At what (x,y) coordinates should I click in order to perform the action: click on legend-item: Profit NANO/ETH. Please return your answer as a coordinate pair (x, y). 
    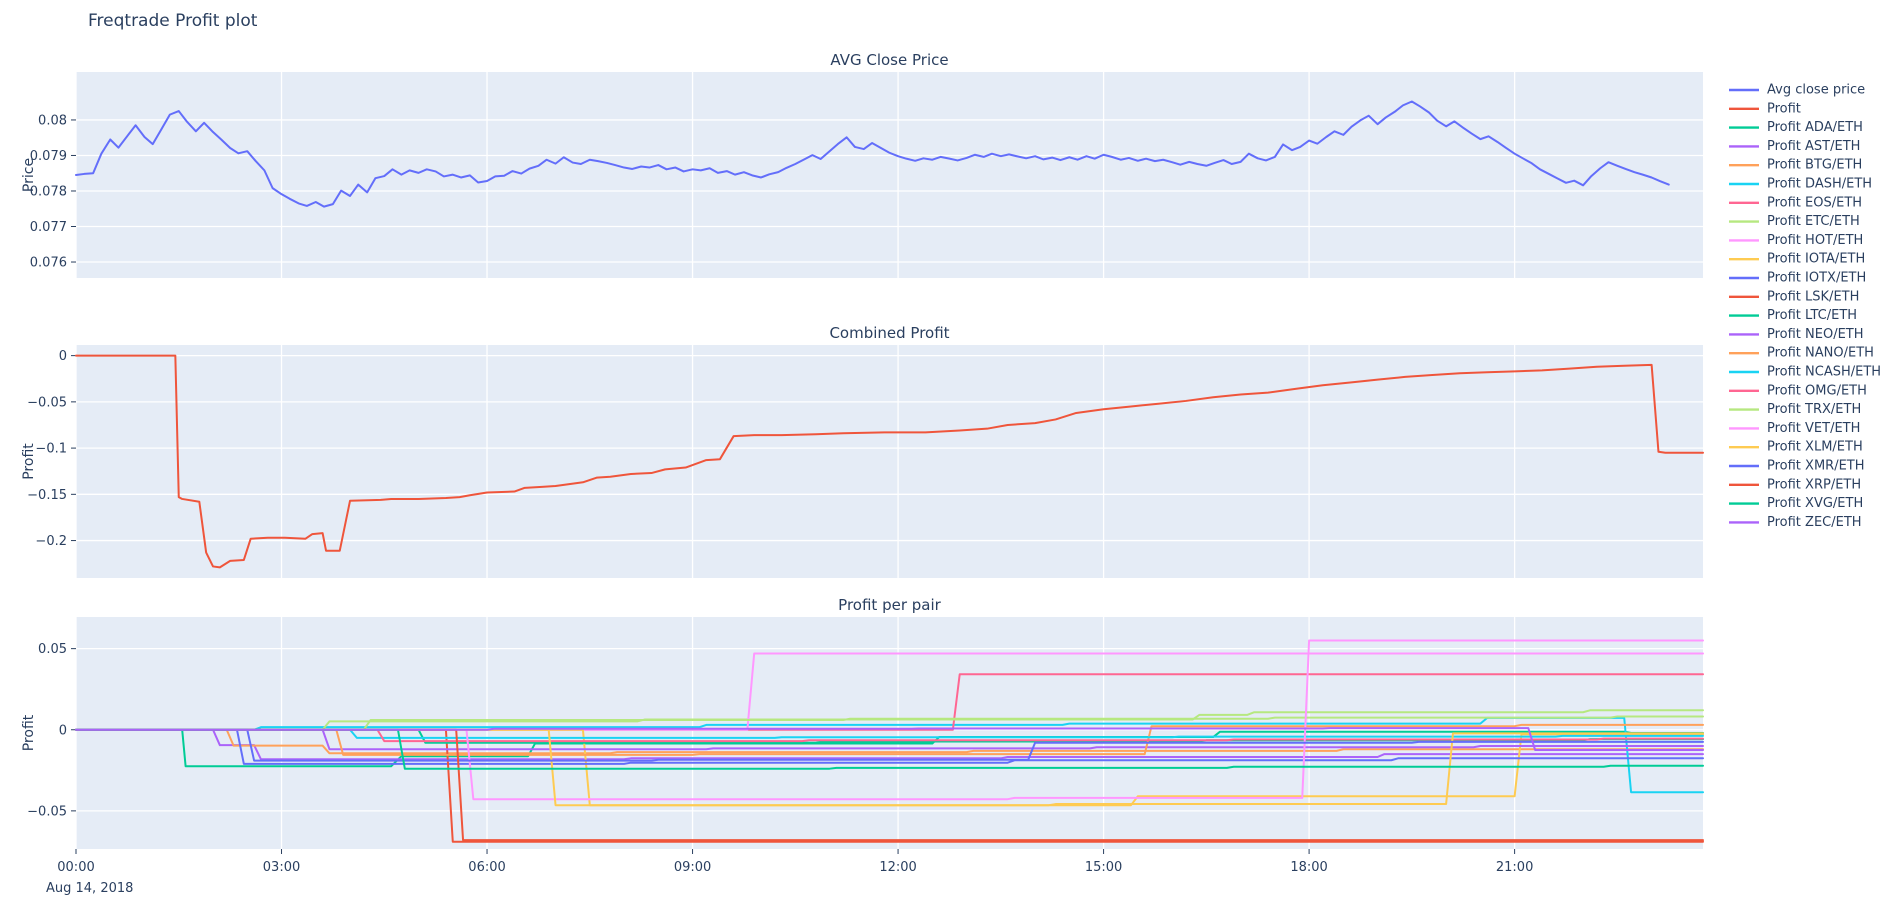
    Looking at the image, I should click on (1801, 353).